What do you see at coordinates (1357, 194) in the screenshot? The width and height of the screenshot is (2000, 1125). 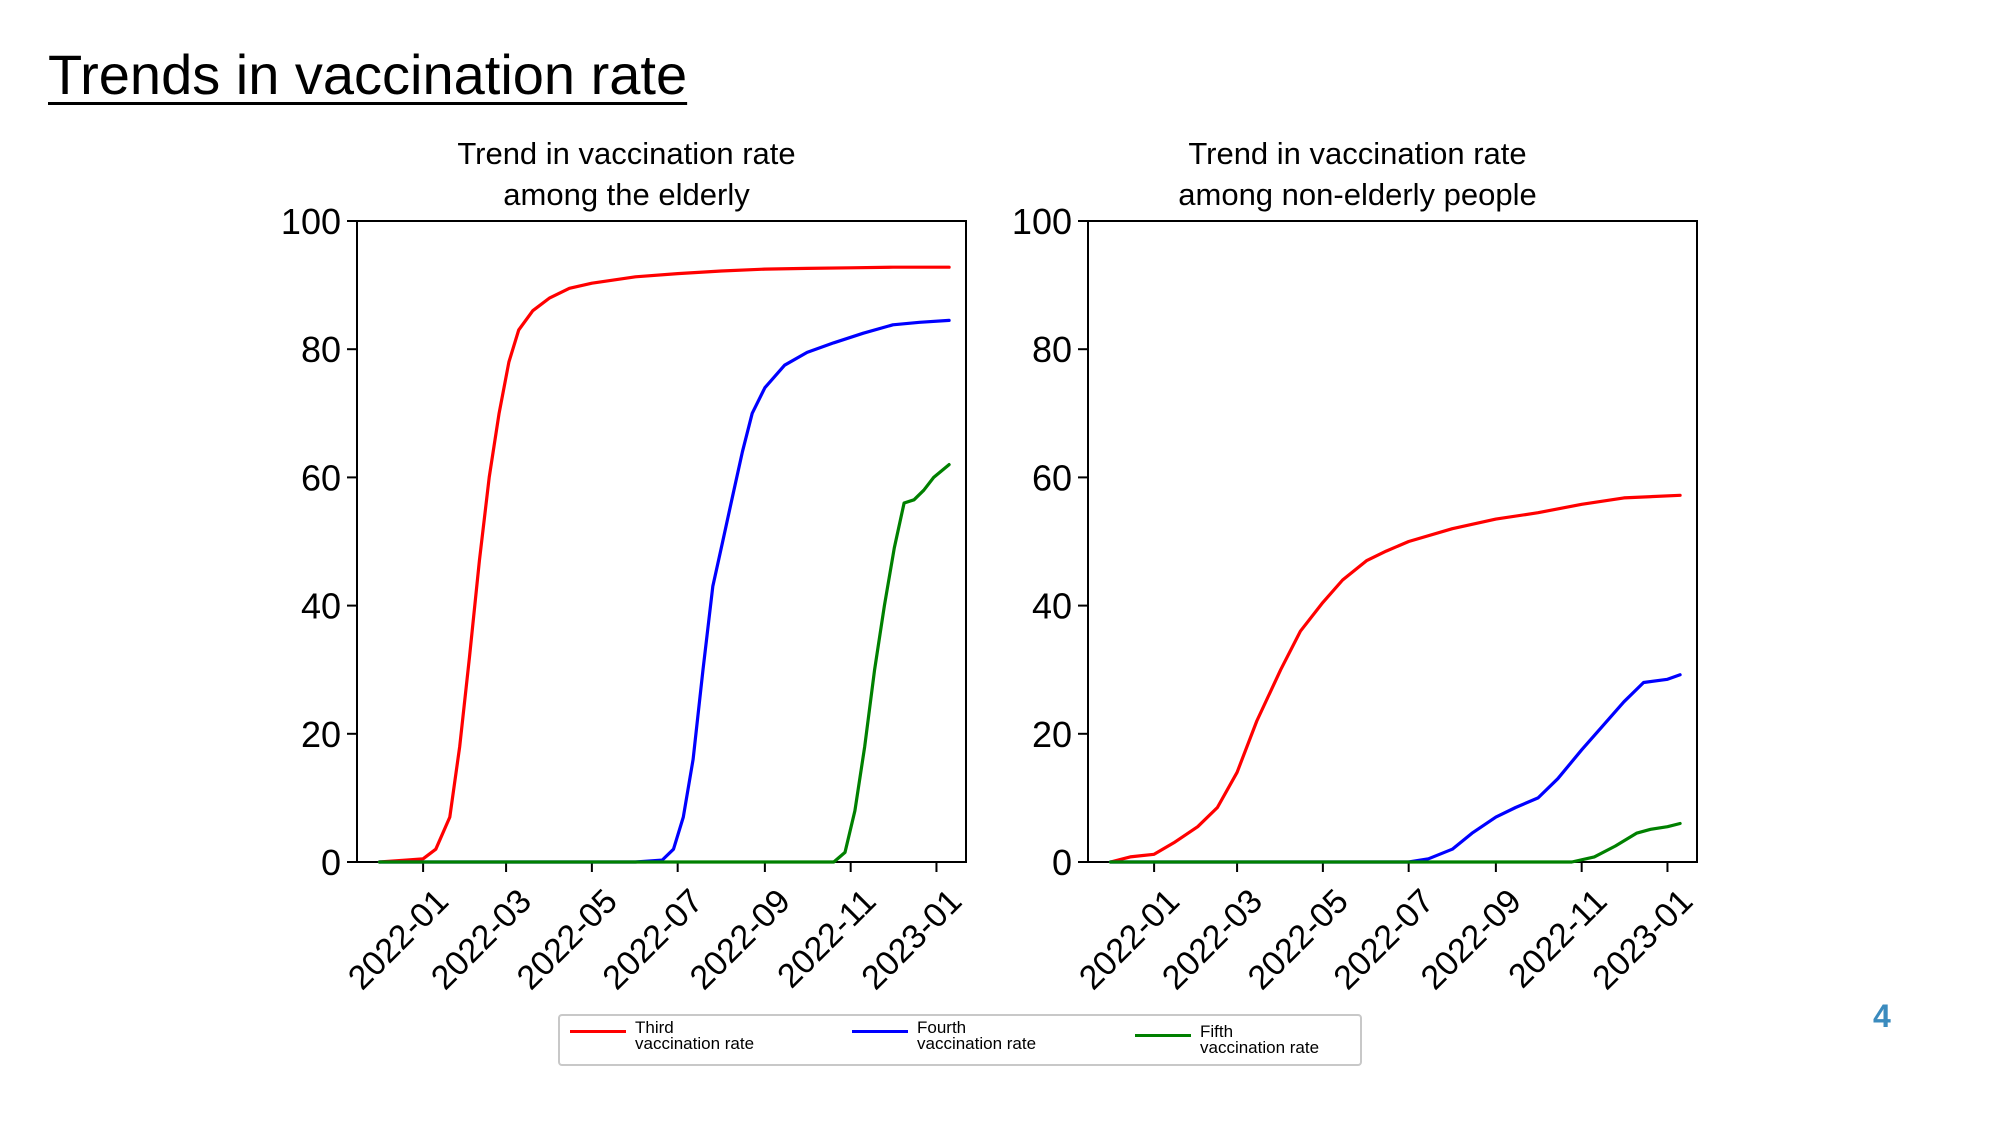 I see `chart-title-line: among non-elderly people` at bounding box center [1357, 194].